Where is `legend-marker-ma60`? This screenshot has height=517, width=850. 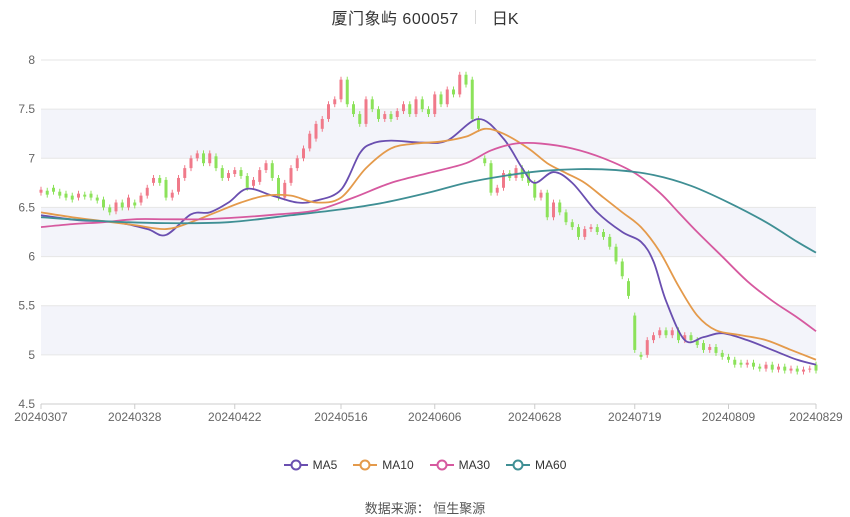
legend-marker-ma60 is located at coordinates (518, 465).